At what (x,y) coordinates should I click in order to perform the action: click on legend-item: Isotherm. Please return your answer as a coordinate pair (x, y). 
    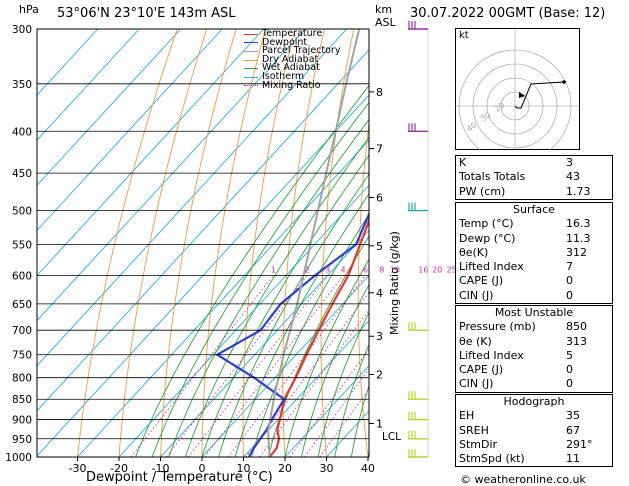
    Looking at the image, I should click on (292, 77).